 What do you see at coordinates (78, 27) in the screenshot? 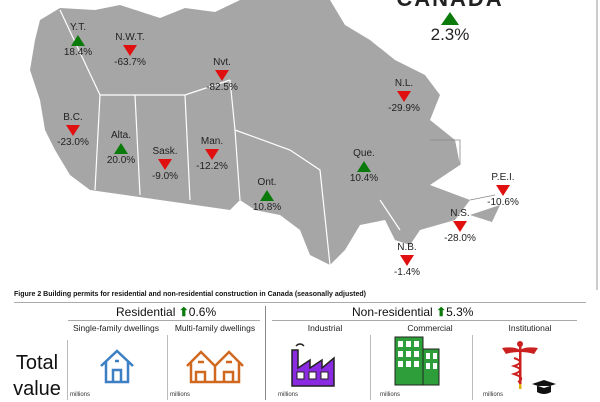
I see `province-name: Y.T.` at bounding box center [78, 27].